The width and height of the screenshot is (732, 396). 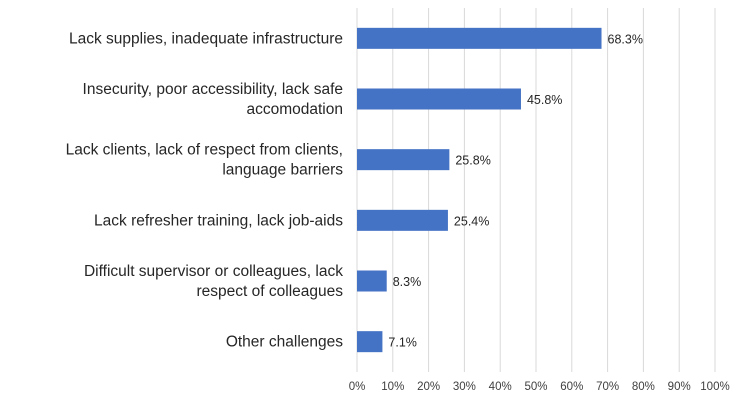 What do you see at coordinates (206, 38) in the screenshot?
I see `category-label: Lack supplies, inadequate infrastructure` at bounding box center [206, 38].